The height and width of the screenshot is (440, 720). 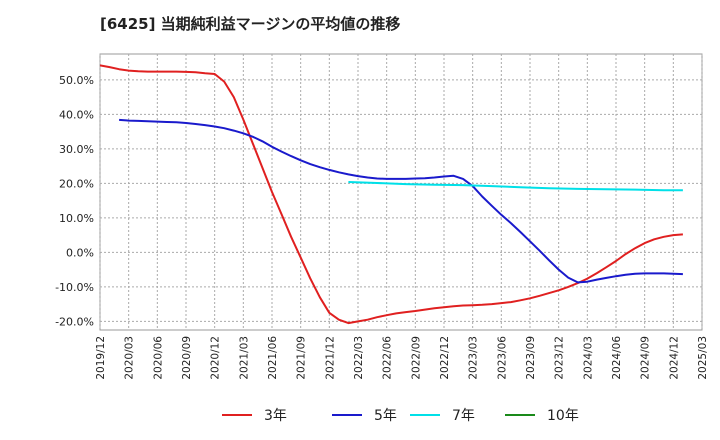 What do you see at coordinates (388, 358) in the screenshot?
I see `x-tick-label: 2022/06` at bounding box center [388, 358].